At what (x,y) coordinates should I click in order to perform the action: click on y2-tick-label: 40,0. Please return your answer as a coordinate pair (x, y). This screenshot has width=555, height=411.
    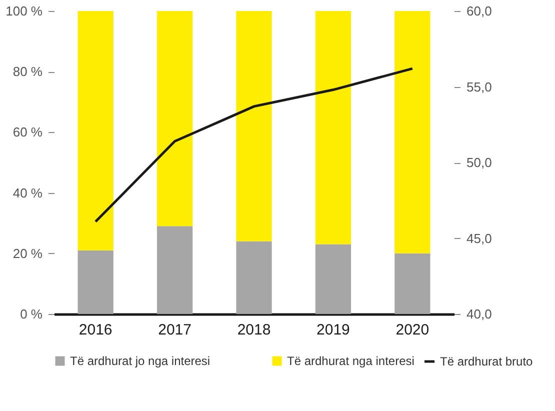
    Looking at the image, I should click on (479, 314).